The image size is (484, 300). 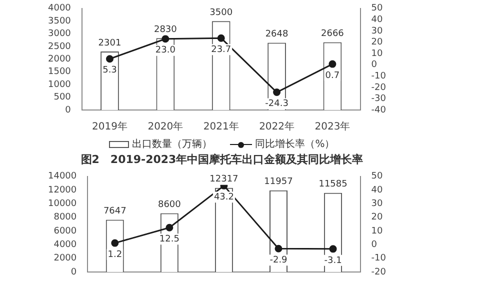 I want to click on data-label: 12.5, so click(x=169, y=239).